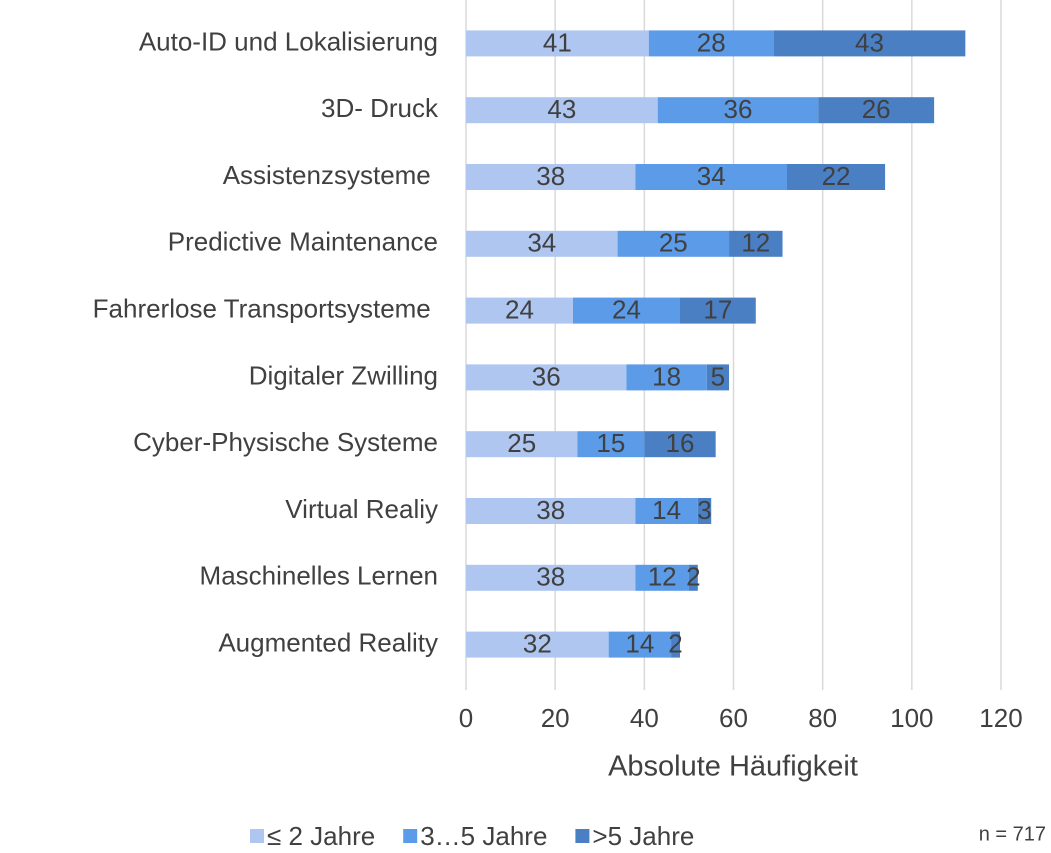 The image size is (1051, 853). Describe the element at coordinates (483, 836) in the screenshot. I see `legend-label: 3…5 Jahre` at that location.